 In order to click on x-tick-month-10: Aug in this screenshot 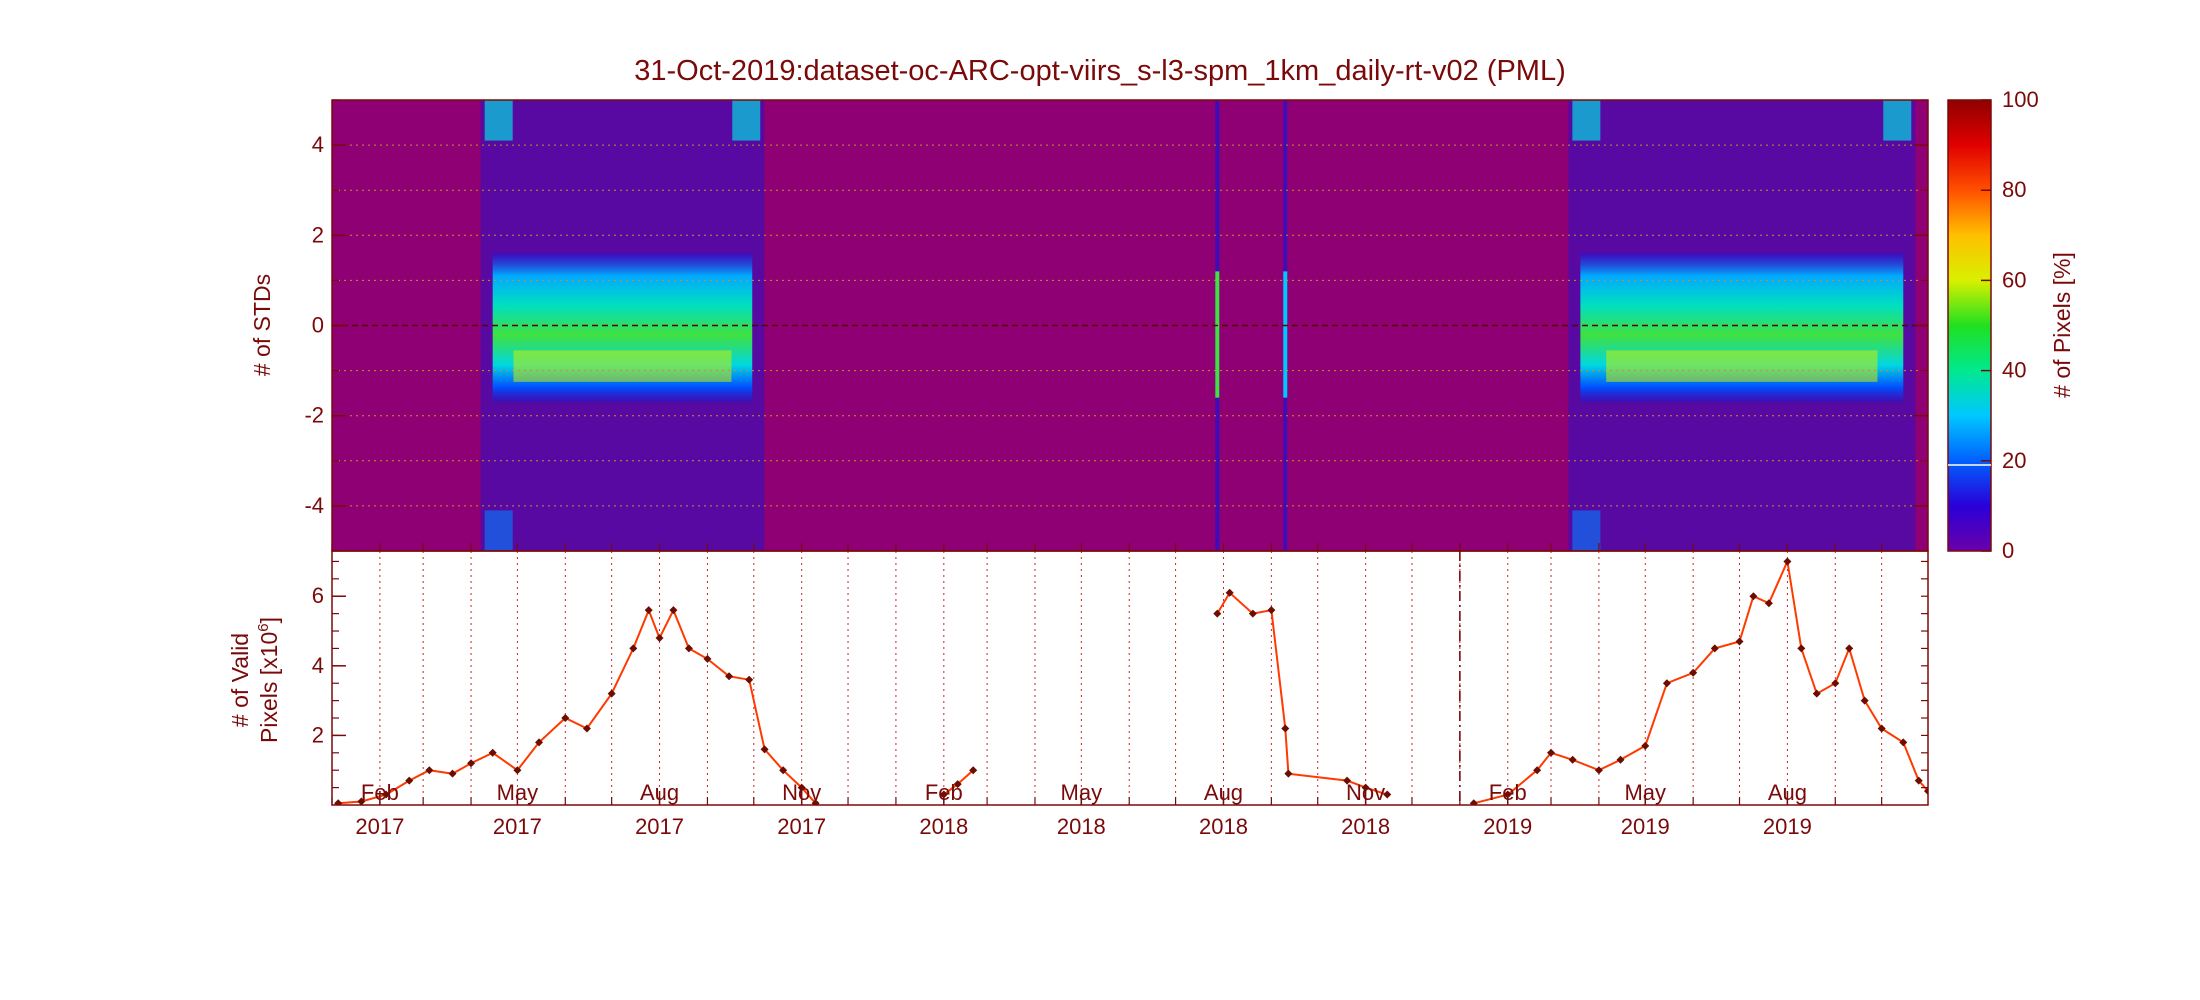, I will do `click(1787, 792)`.